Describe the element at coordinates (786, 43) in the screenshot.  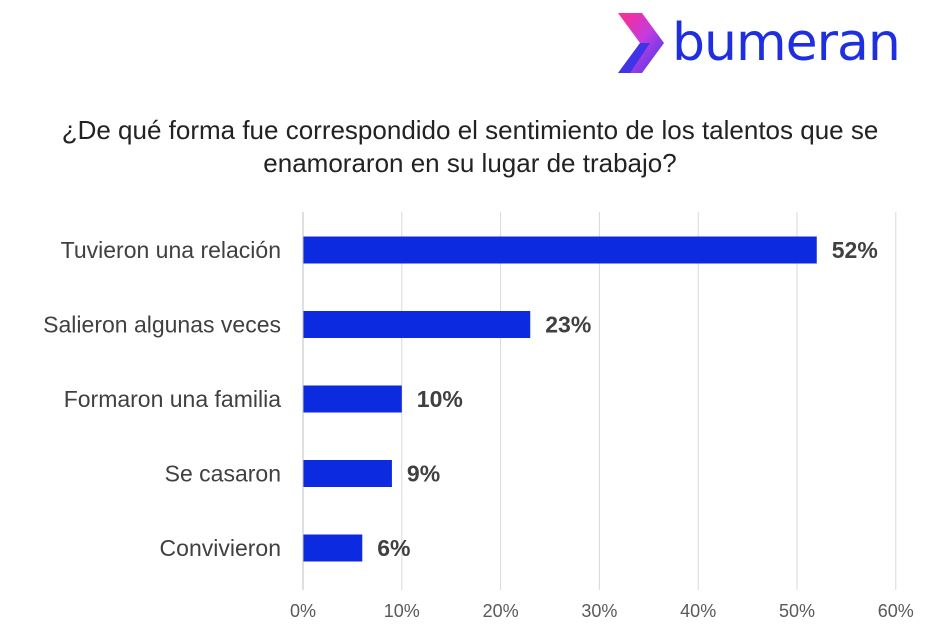
I see `bumeran-wordmark: bumeran` at that location.